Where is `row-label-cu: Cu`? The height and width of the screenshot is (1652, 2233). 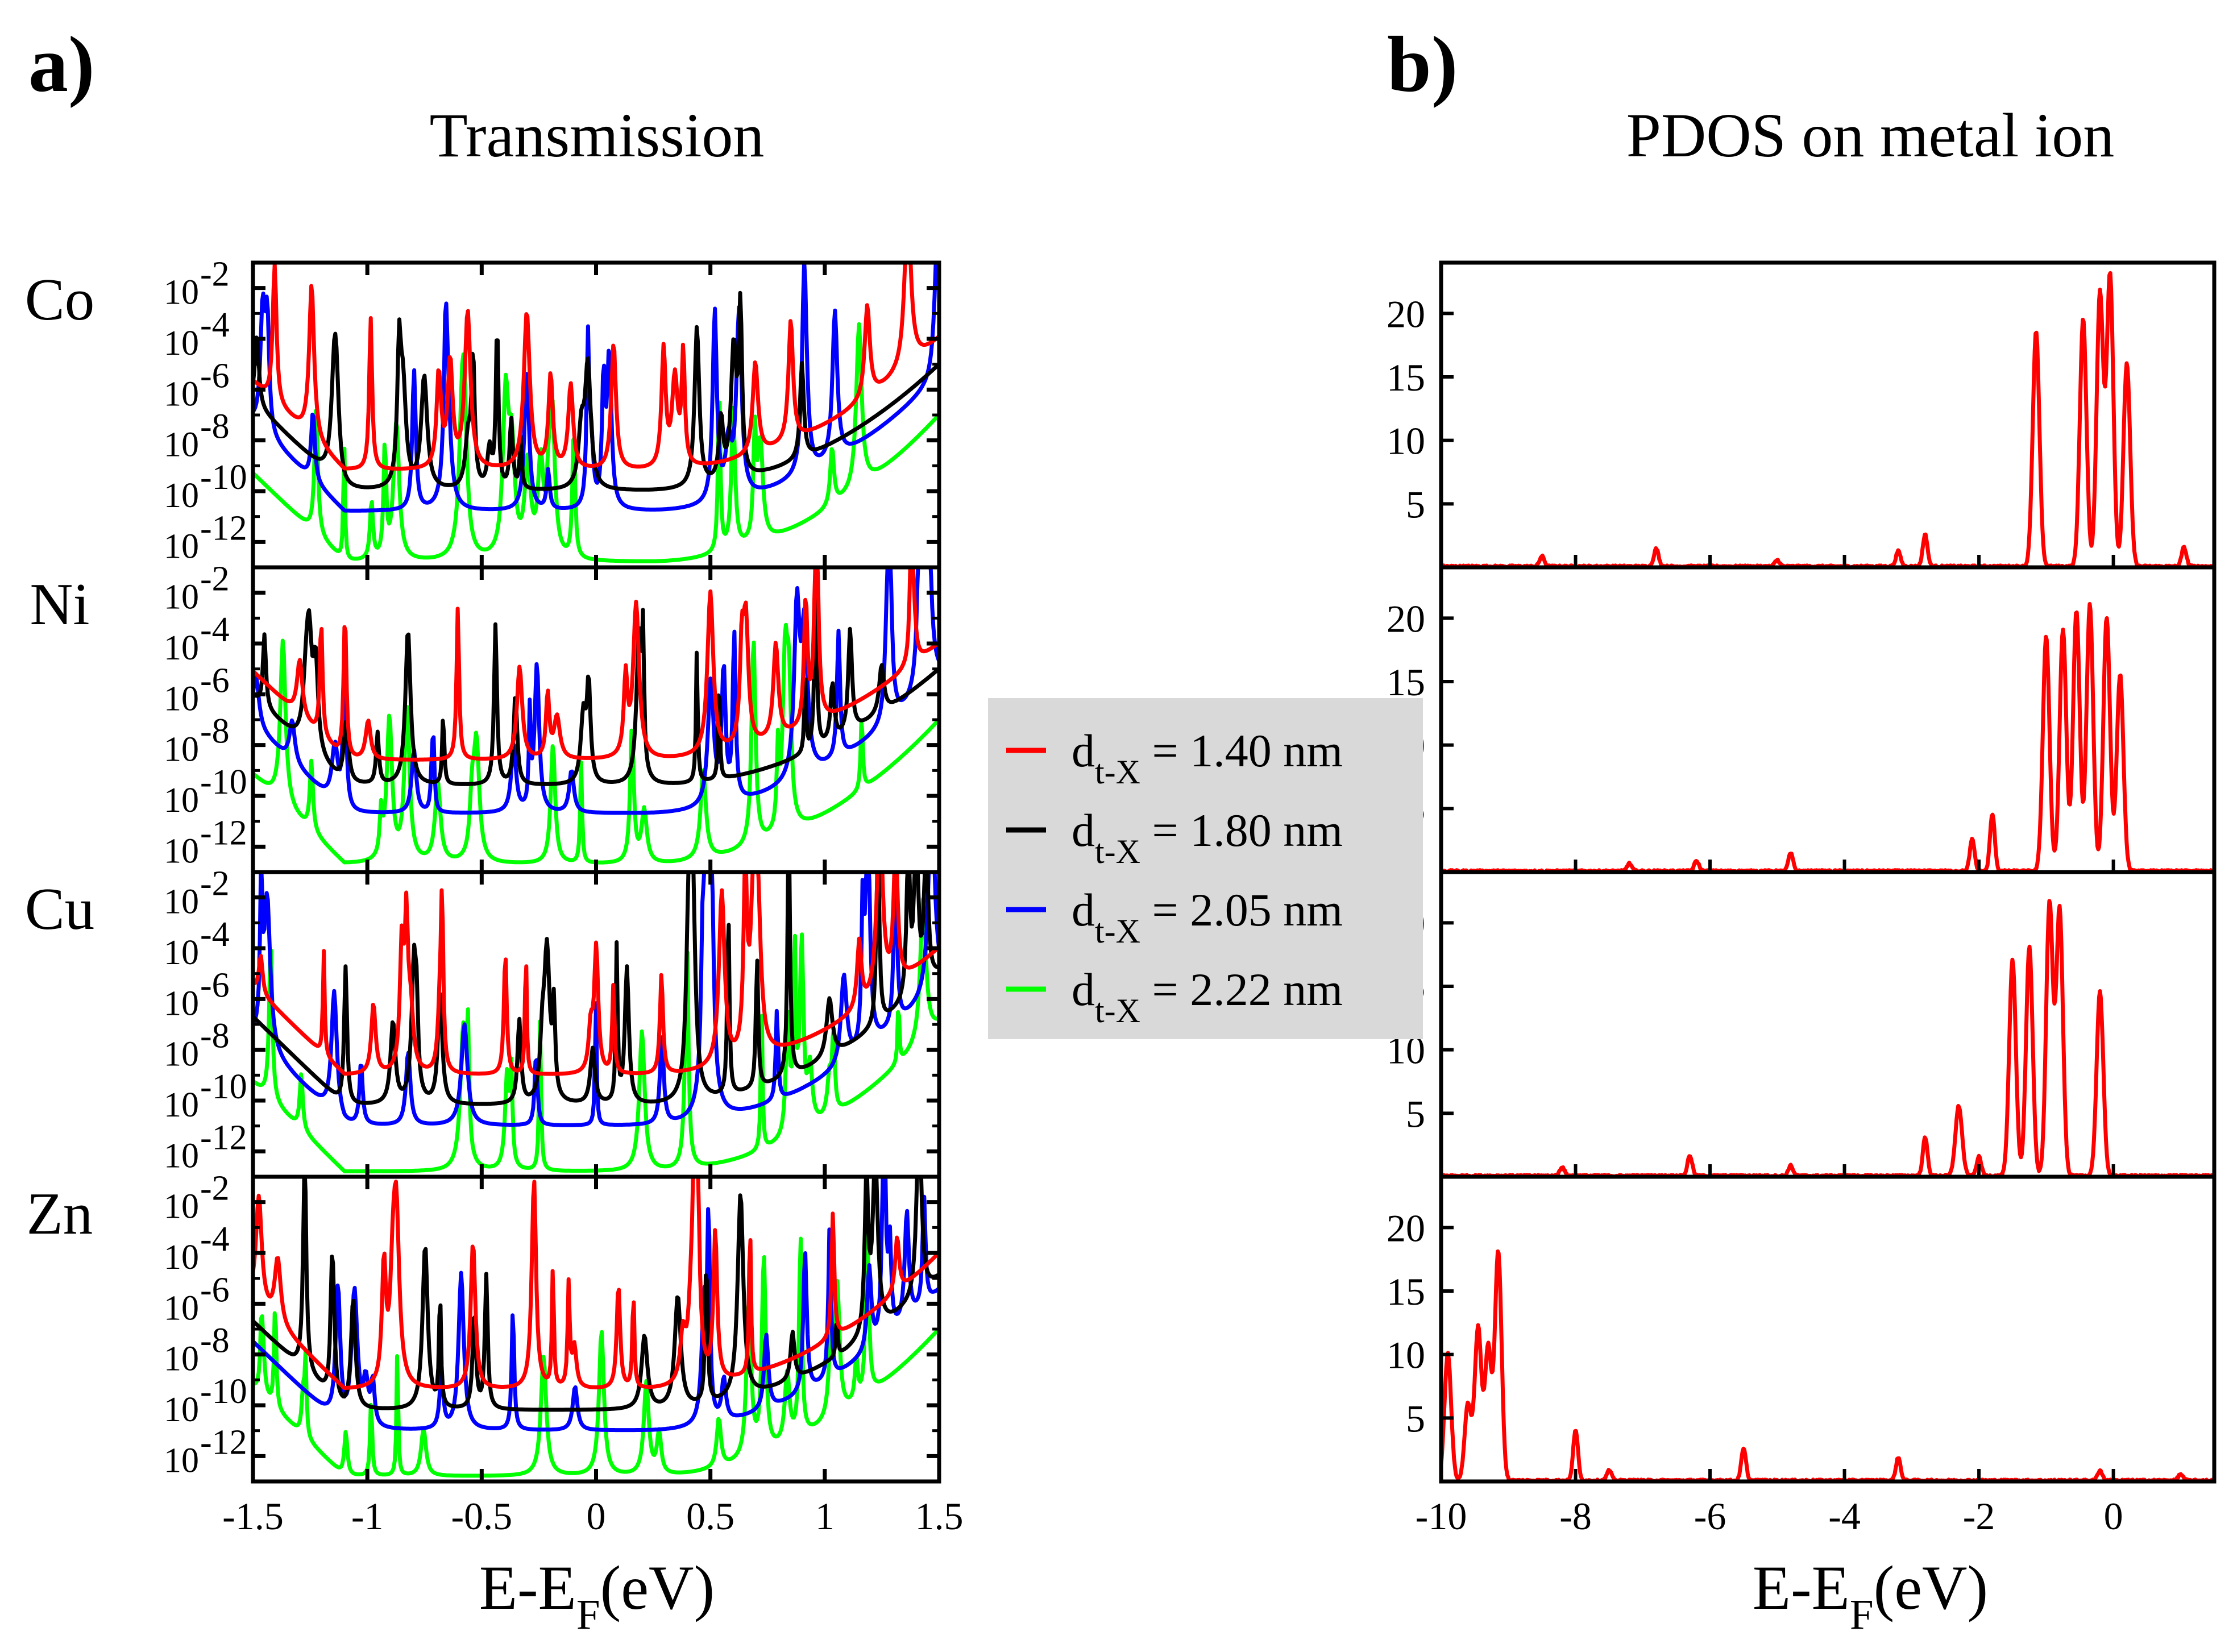
row-label-cu: Cu is located at coordinates (60, 908).